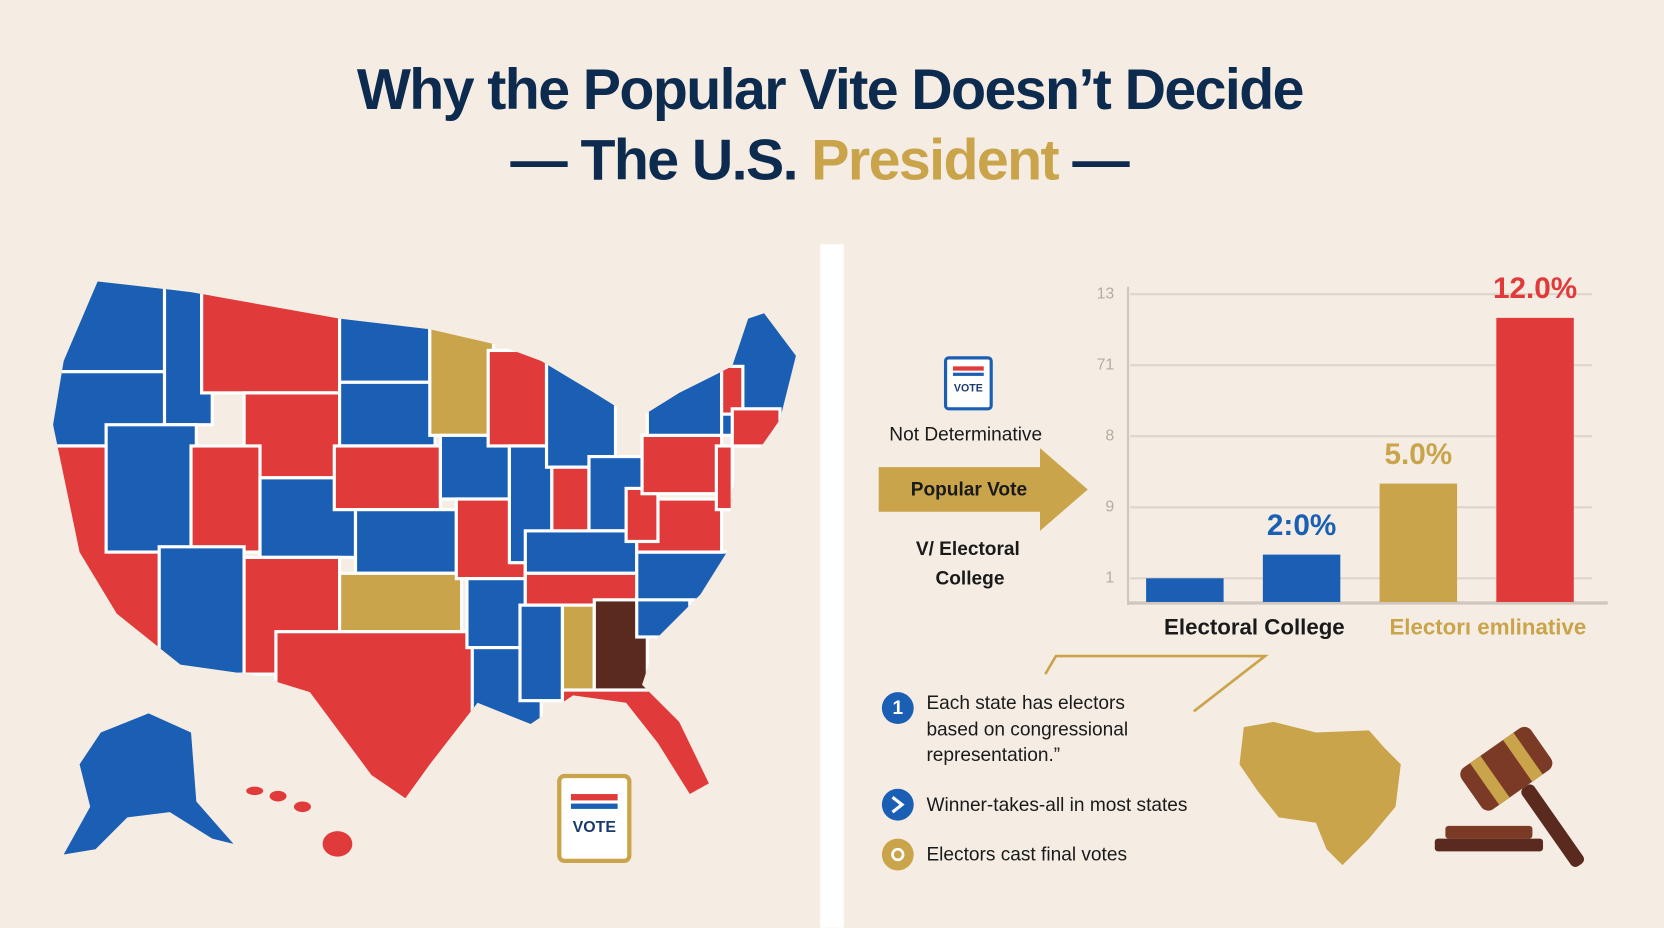 Image resolution: width=1664 pixels, height=928 pixels. I want to click on title-prefix: — The U.S., so click(653, 161).